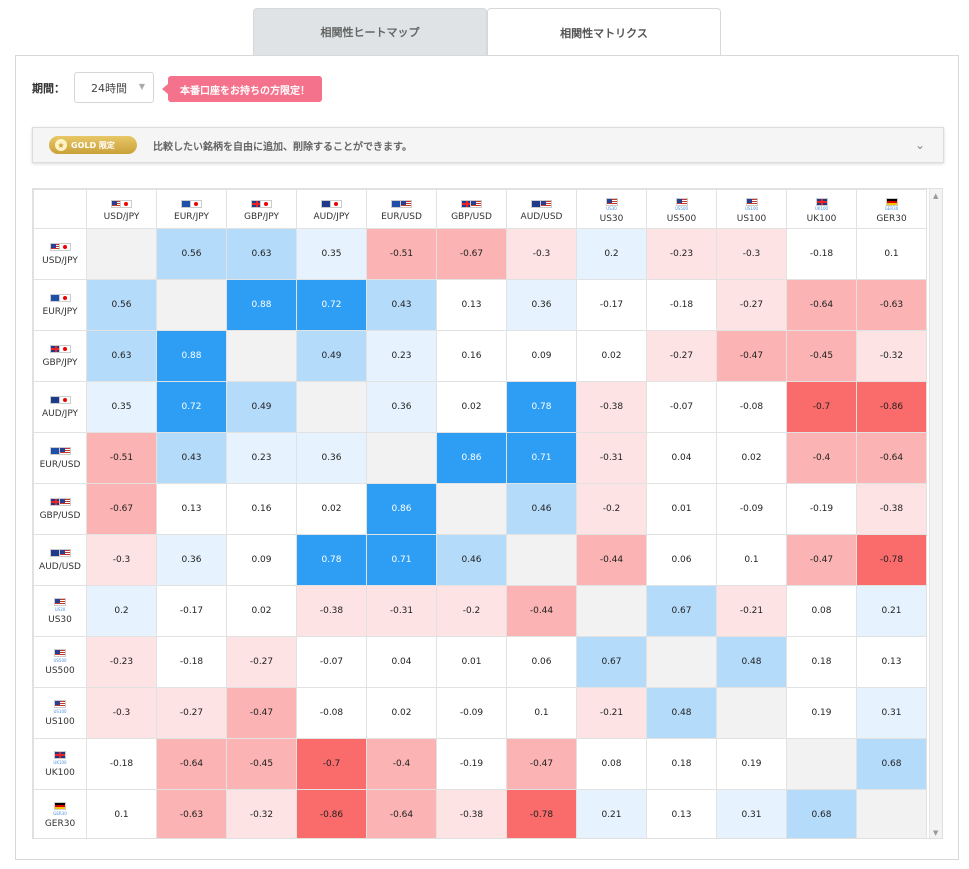  What do you see at coordinates (935, 513) in the screenshot?
I see `vertical-scrollbar: ▲ ▼` at bounding box center [935, 513].